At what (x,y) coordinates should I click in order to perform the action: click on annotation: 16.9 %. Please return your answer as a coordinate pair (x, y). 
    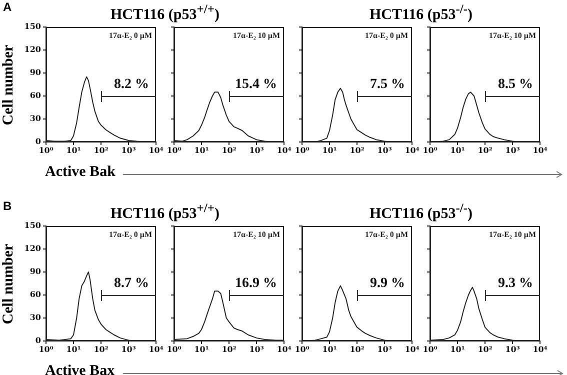
    Looking at the image, I should click on (256, 283).